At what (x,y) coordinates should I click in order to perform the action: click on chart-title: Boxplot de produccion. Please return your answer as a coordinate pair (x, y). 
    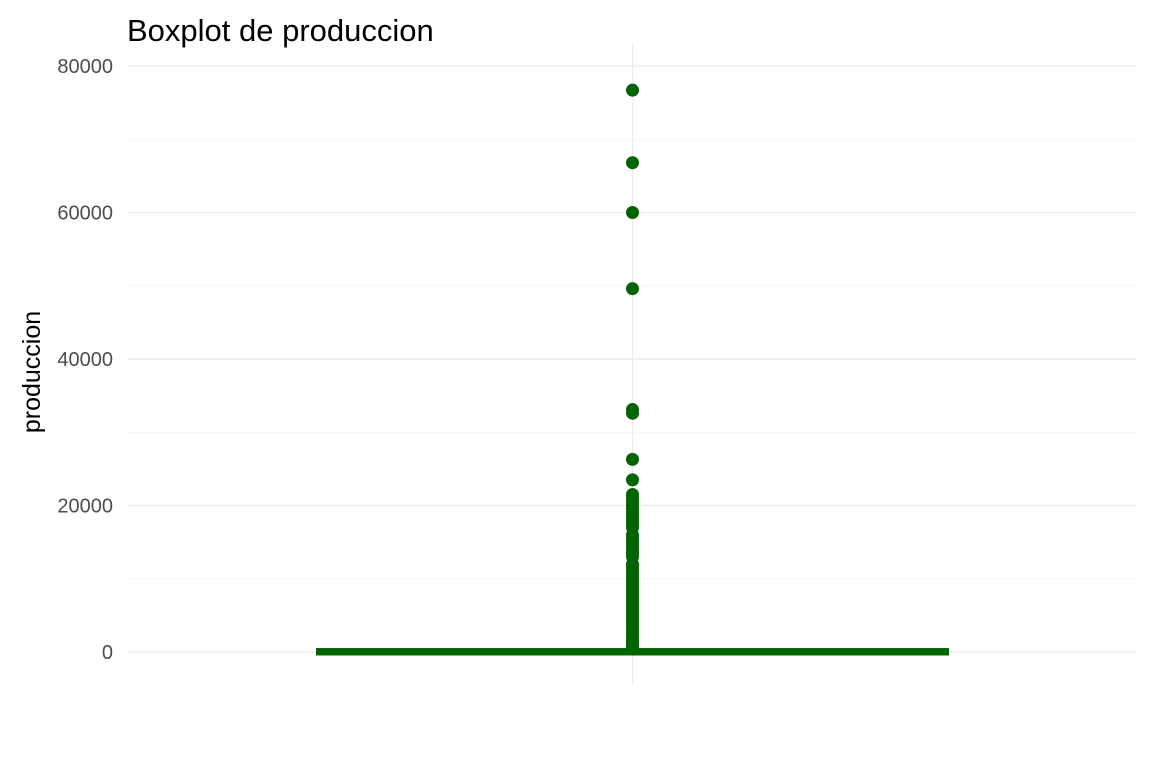
    Looking at the image, I should click on (280, 30).